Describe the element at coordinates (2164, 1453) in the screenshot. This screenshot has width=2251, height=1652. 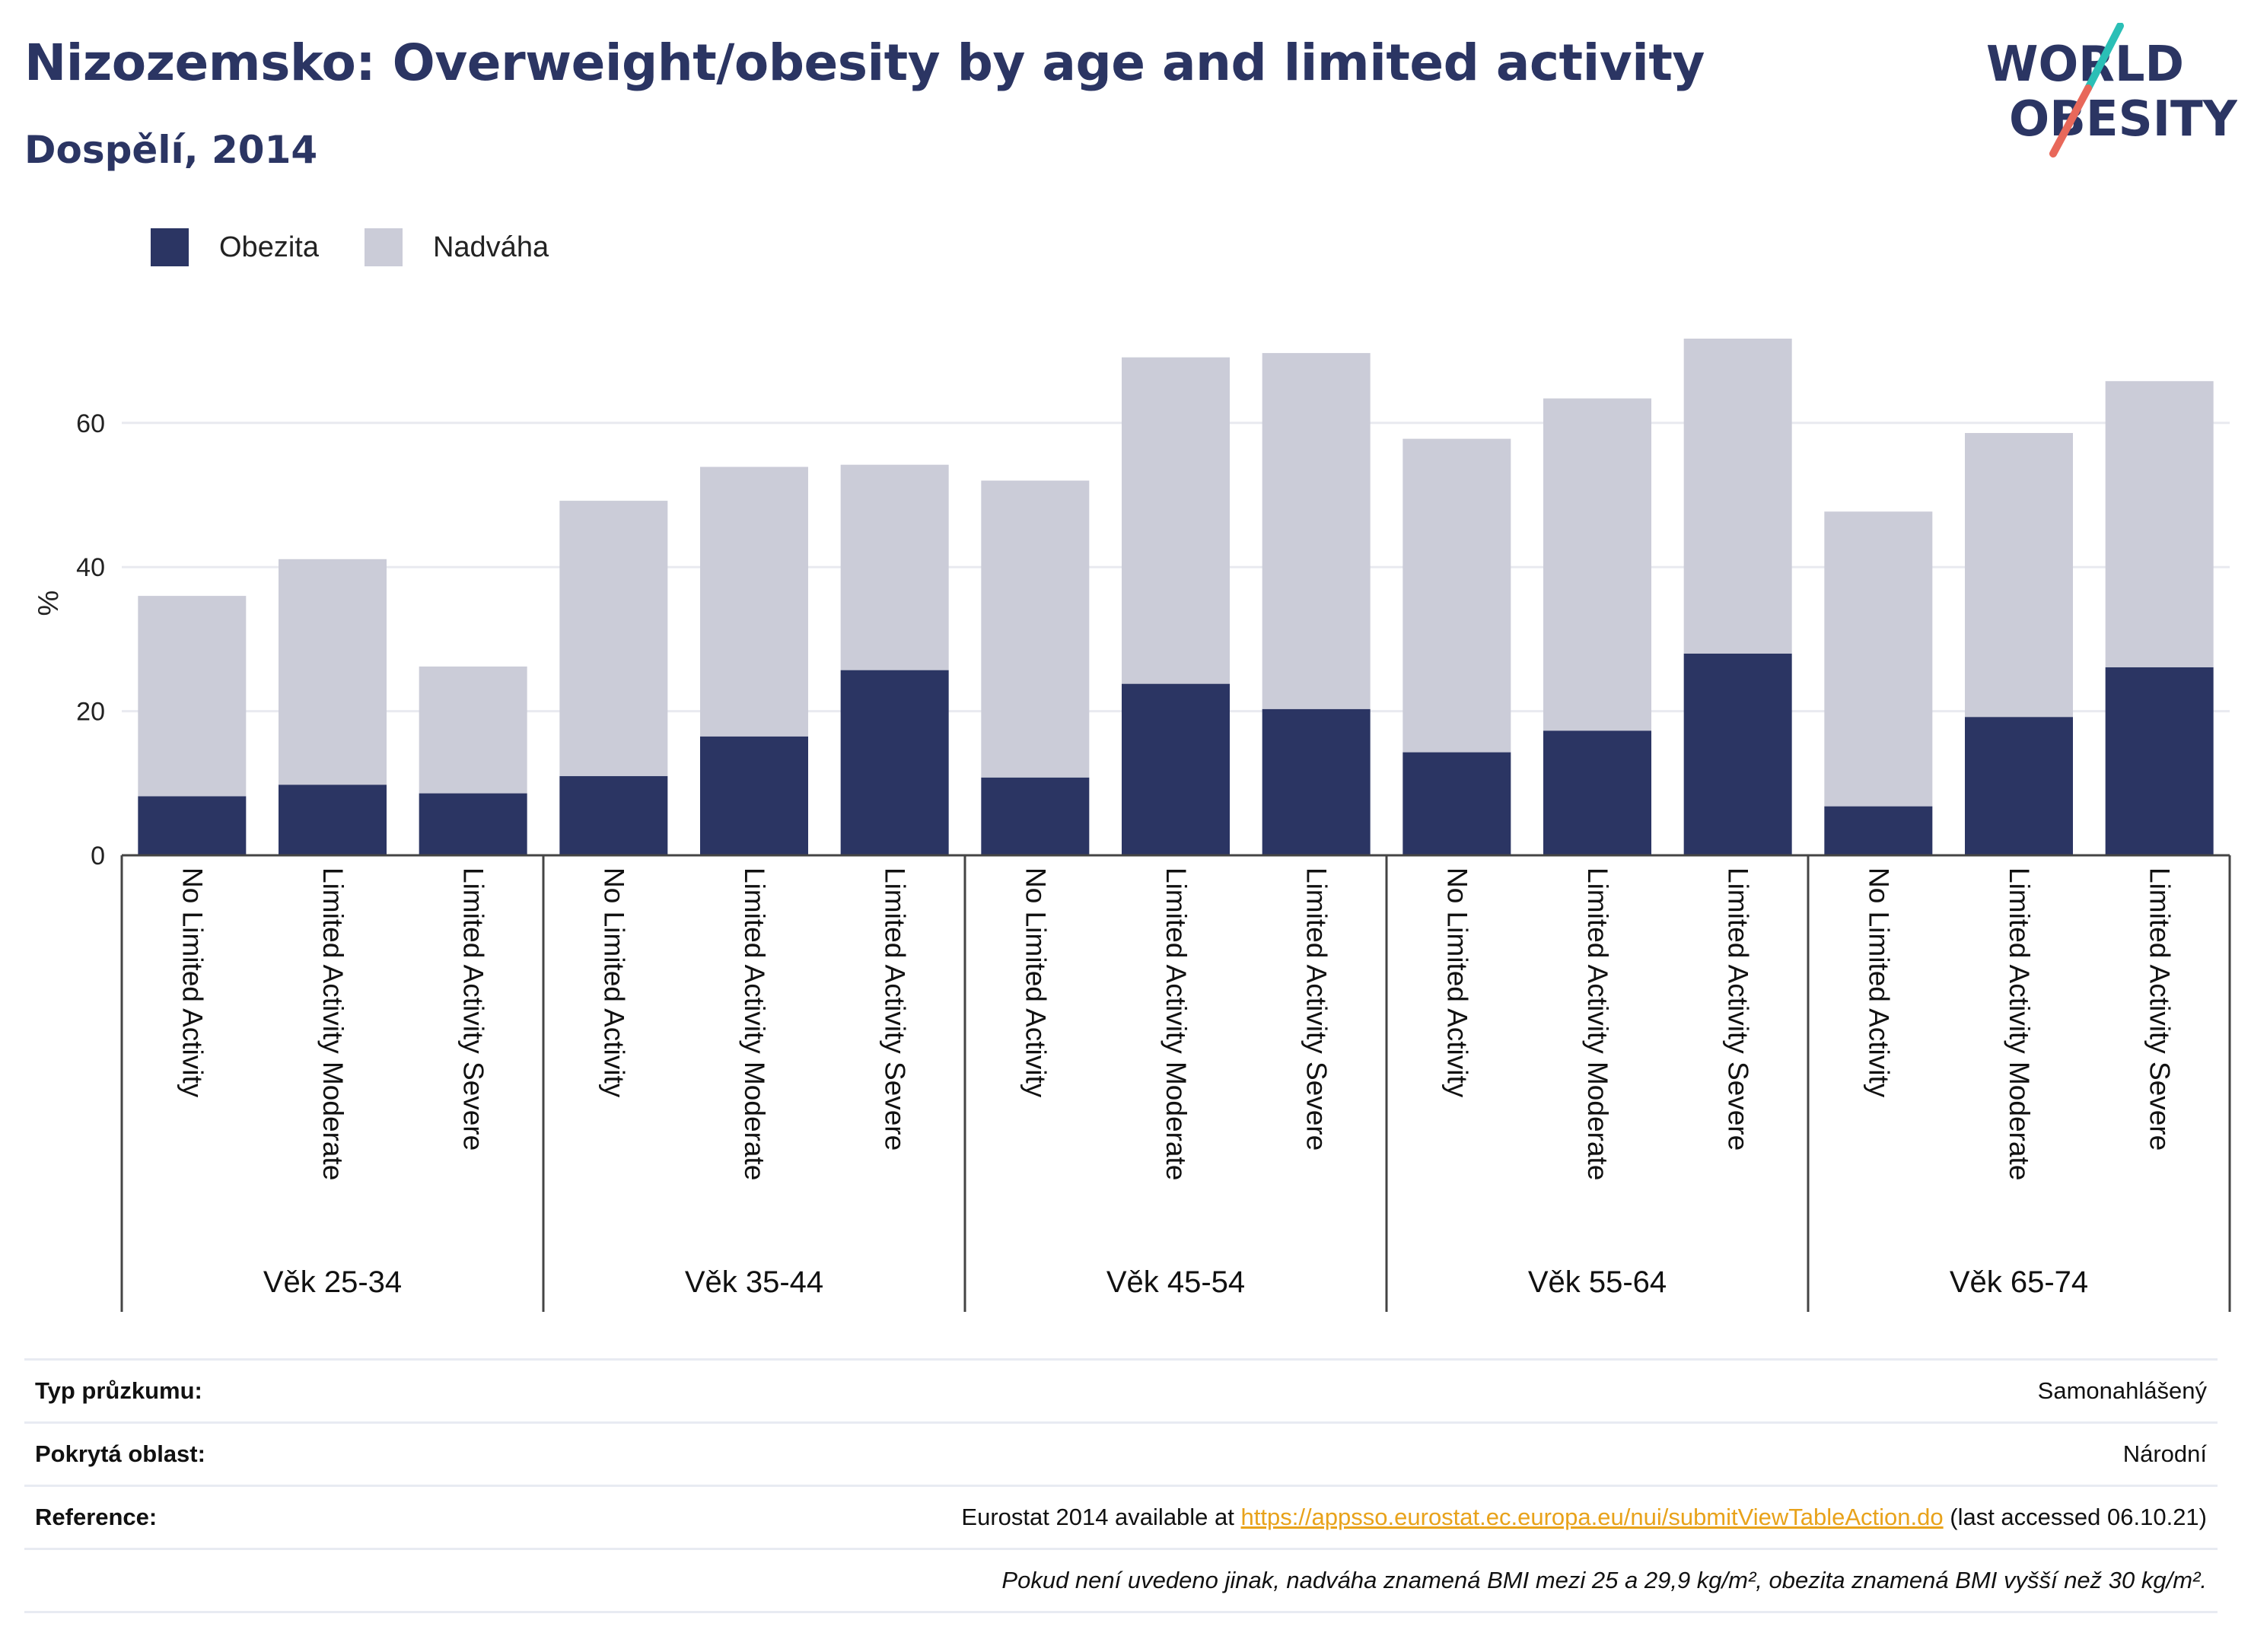
I see `meta-value-coverage: Národní` at that location.